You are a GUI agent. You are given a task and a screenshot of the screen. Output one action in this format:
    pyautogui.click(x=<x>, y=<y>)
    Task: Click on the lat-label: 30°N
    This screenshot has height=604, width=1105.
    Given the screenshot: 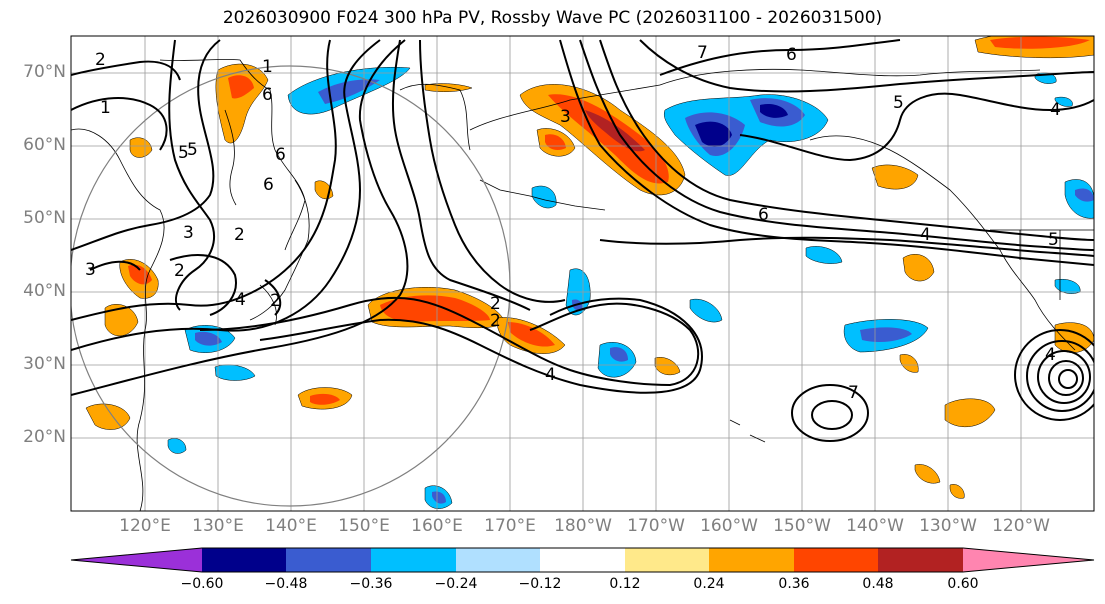 What is the action you would take?
    pyautogui.click(x=44, y=364)
    